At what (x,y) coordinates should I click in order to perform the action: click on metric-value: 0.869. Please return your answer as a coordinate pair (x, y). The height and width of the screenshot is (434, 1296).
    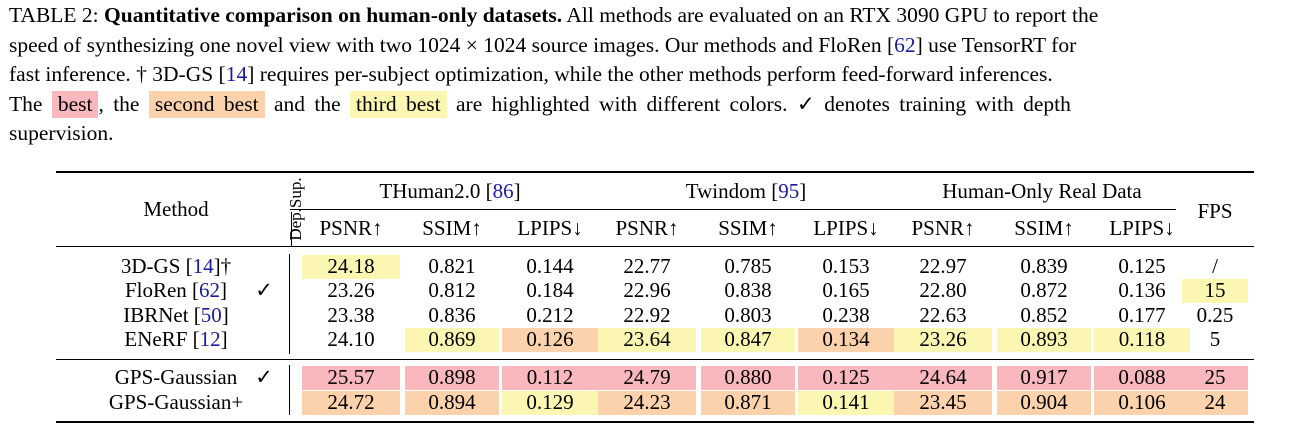
    Looking at the image, I should click on (452, 339).